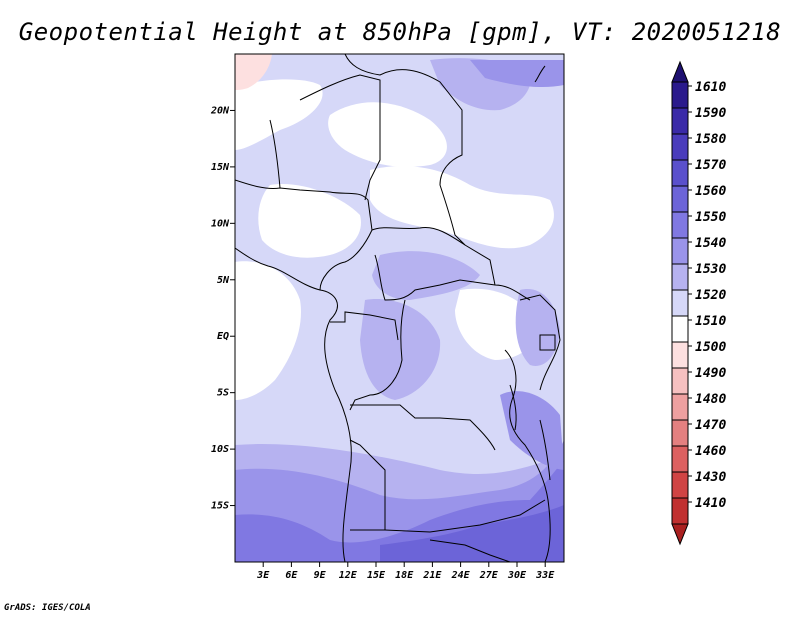  I want to click on lat-tick-label: EQ, so click(223, 336).